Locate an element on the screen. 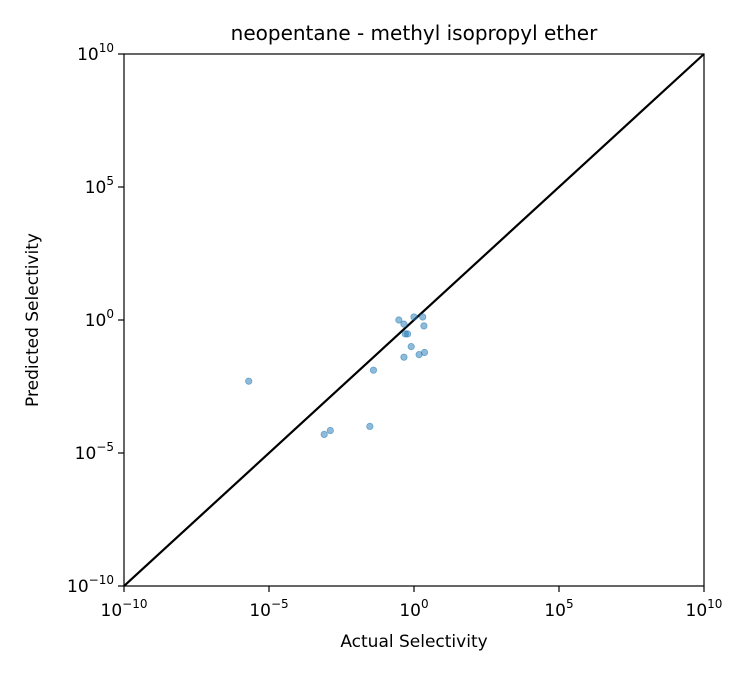  x-tick-label: 10⁰ is located at coordinates (413, 609).